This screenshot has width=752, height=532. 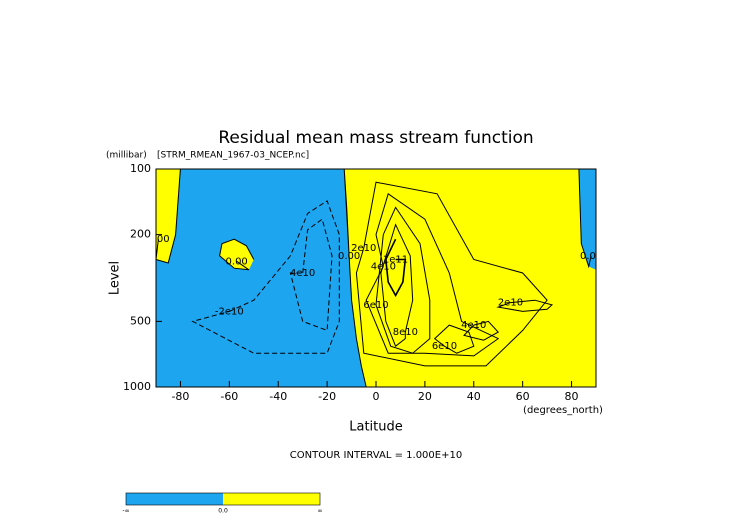 I want to click on x-tick-label: 40, so click(x=474, y=396).